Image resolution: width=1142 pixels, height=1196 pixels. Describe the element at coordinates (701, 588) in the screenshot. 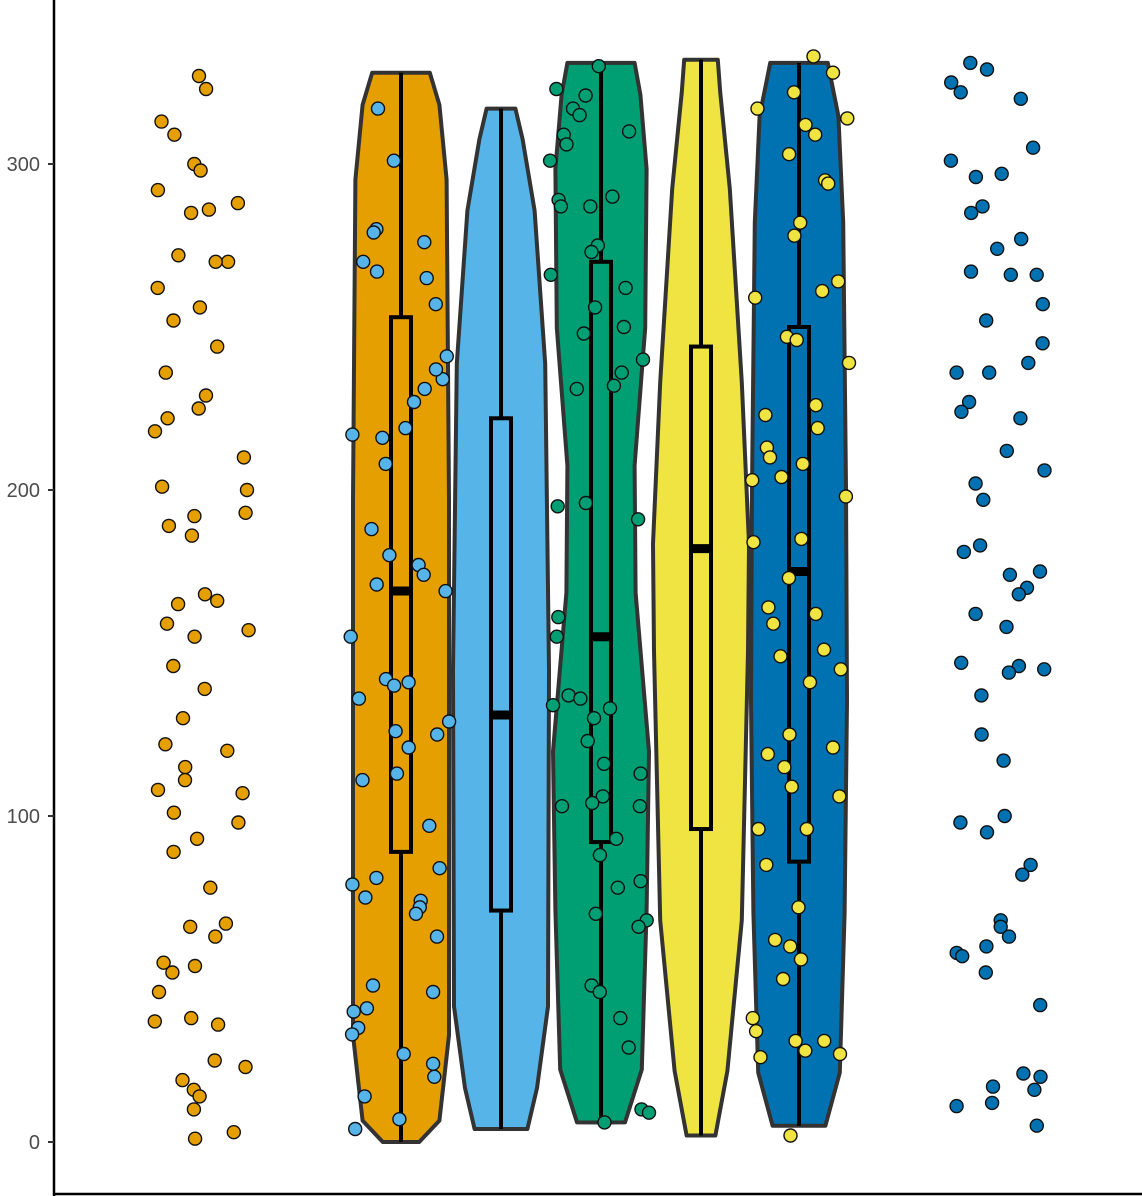

I see `box-yellow` at that location.